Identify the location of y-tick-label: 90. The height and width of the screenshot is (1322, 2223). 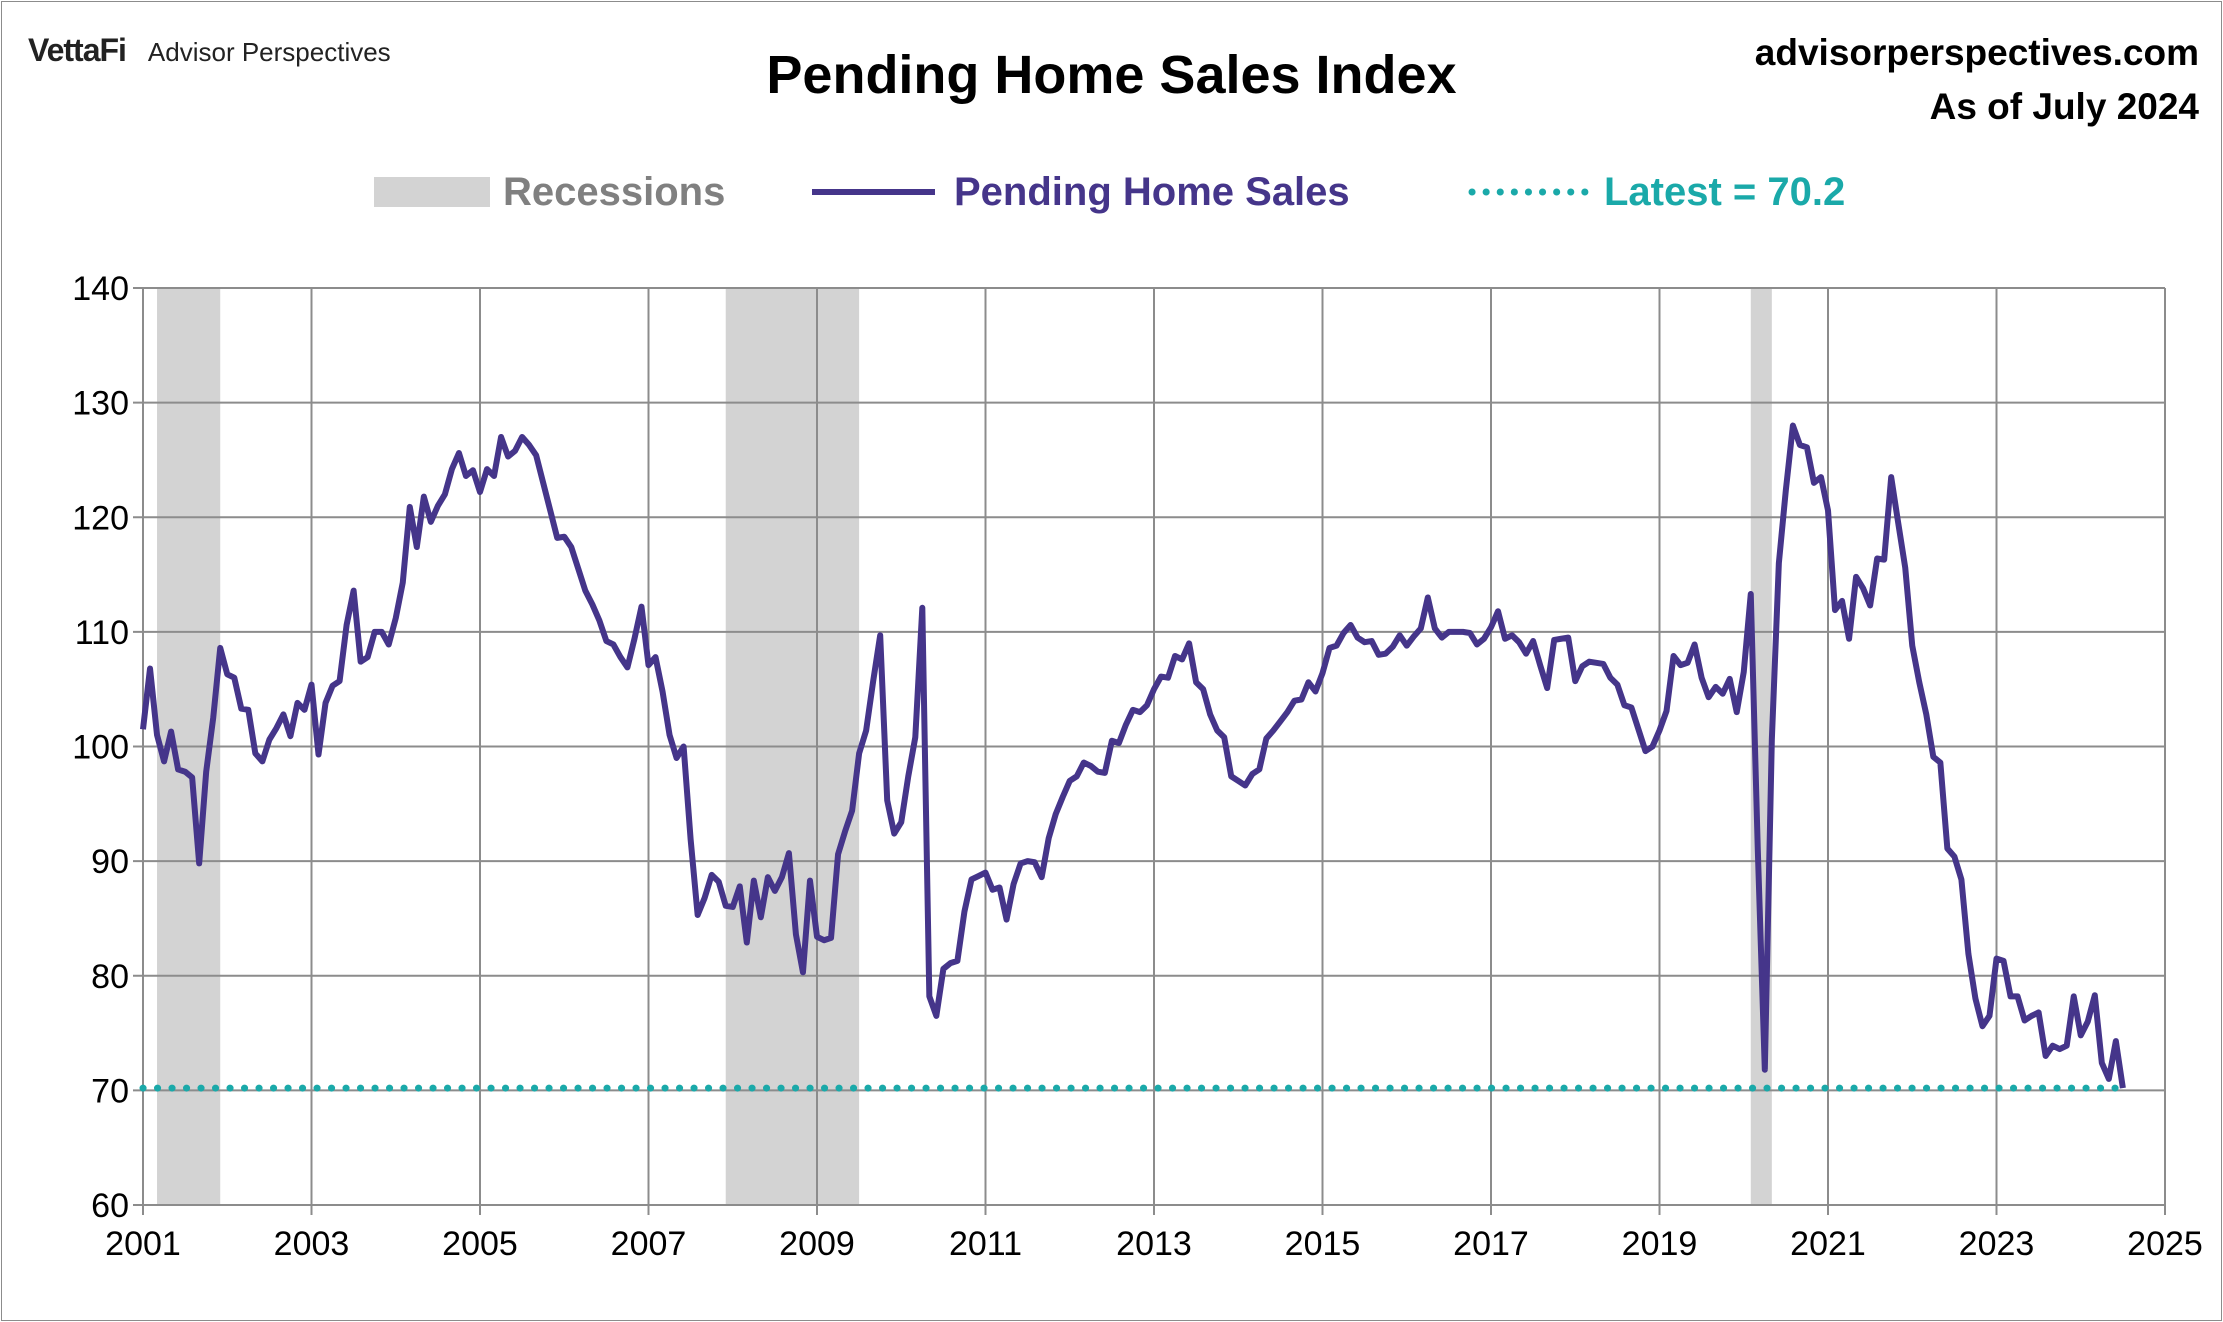
(110, 862).